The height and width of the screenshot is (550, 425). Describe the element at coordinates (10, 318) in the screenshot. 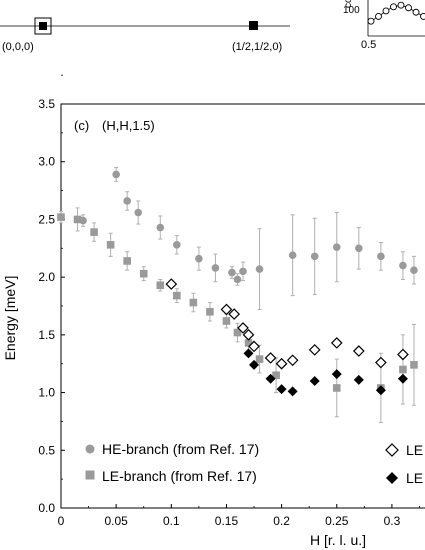

I see `y-axis-label: Energy [meV]` at that location.